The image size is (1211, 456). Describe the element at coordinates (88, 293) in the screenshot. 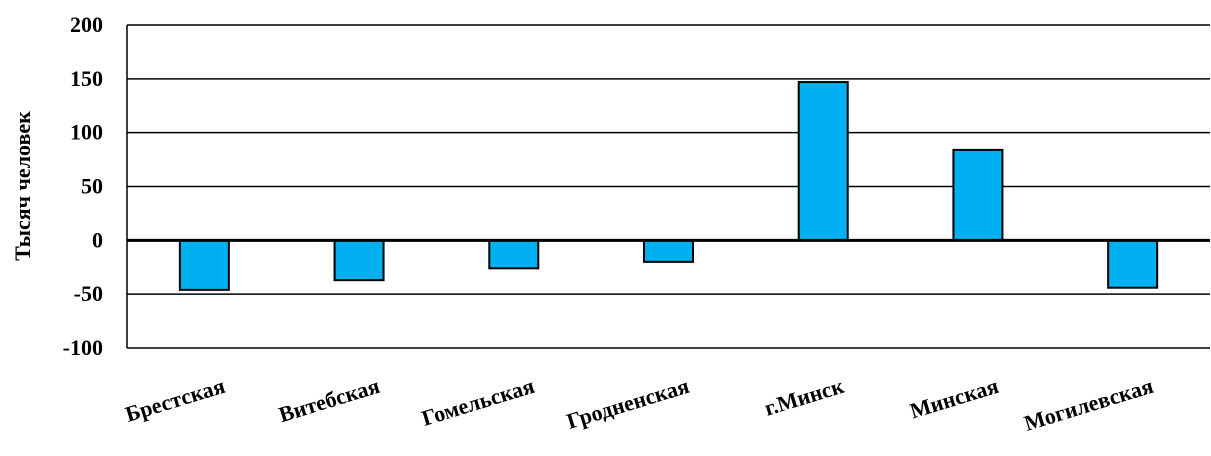

I see `y-tick-label-5: -50` at that location.